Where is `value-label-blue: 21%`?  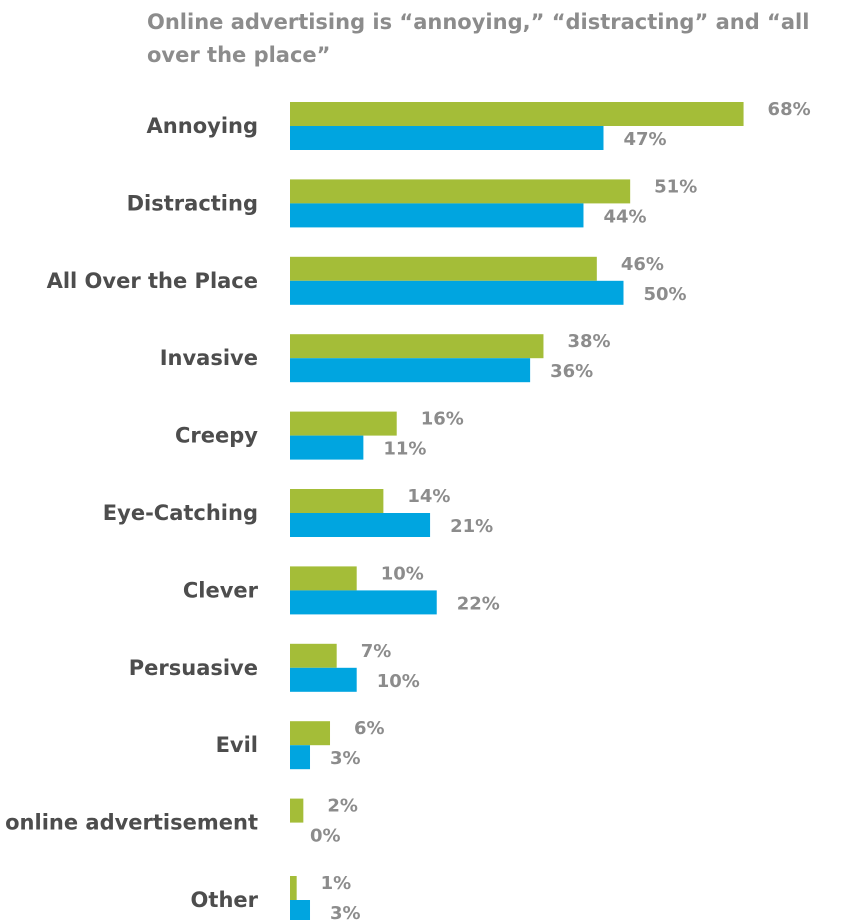
value-label-blue: 21% is located at coordinates (471, 526).